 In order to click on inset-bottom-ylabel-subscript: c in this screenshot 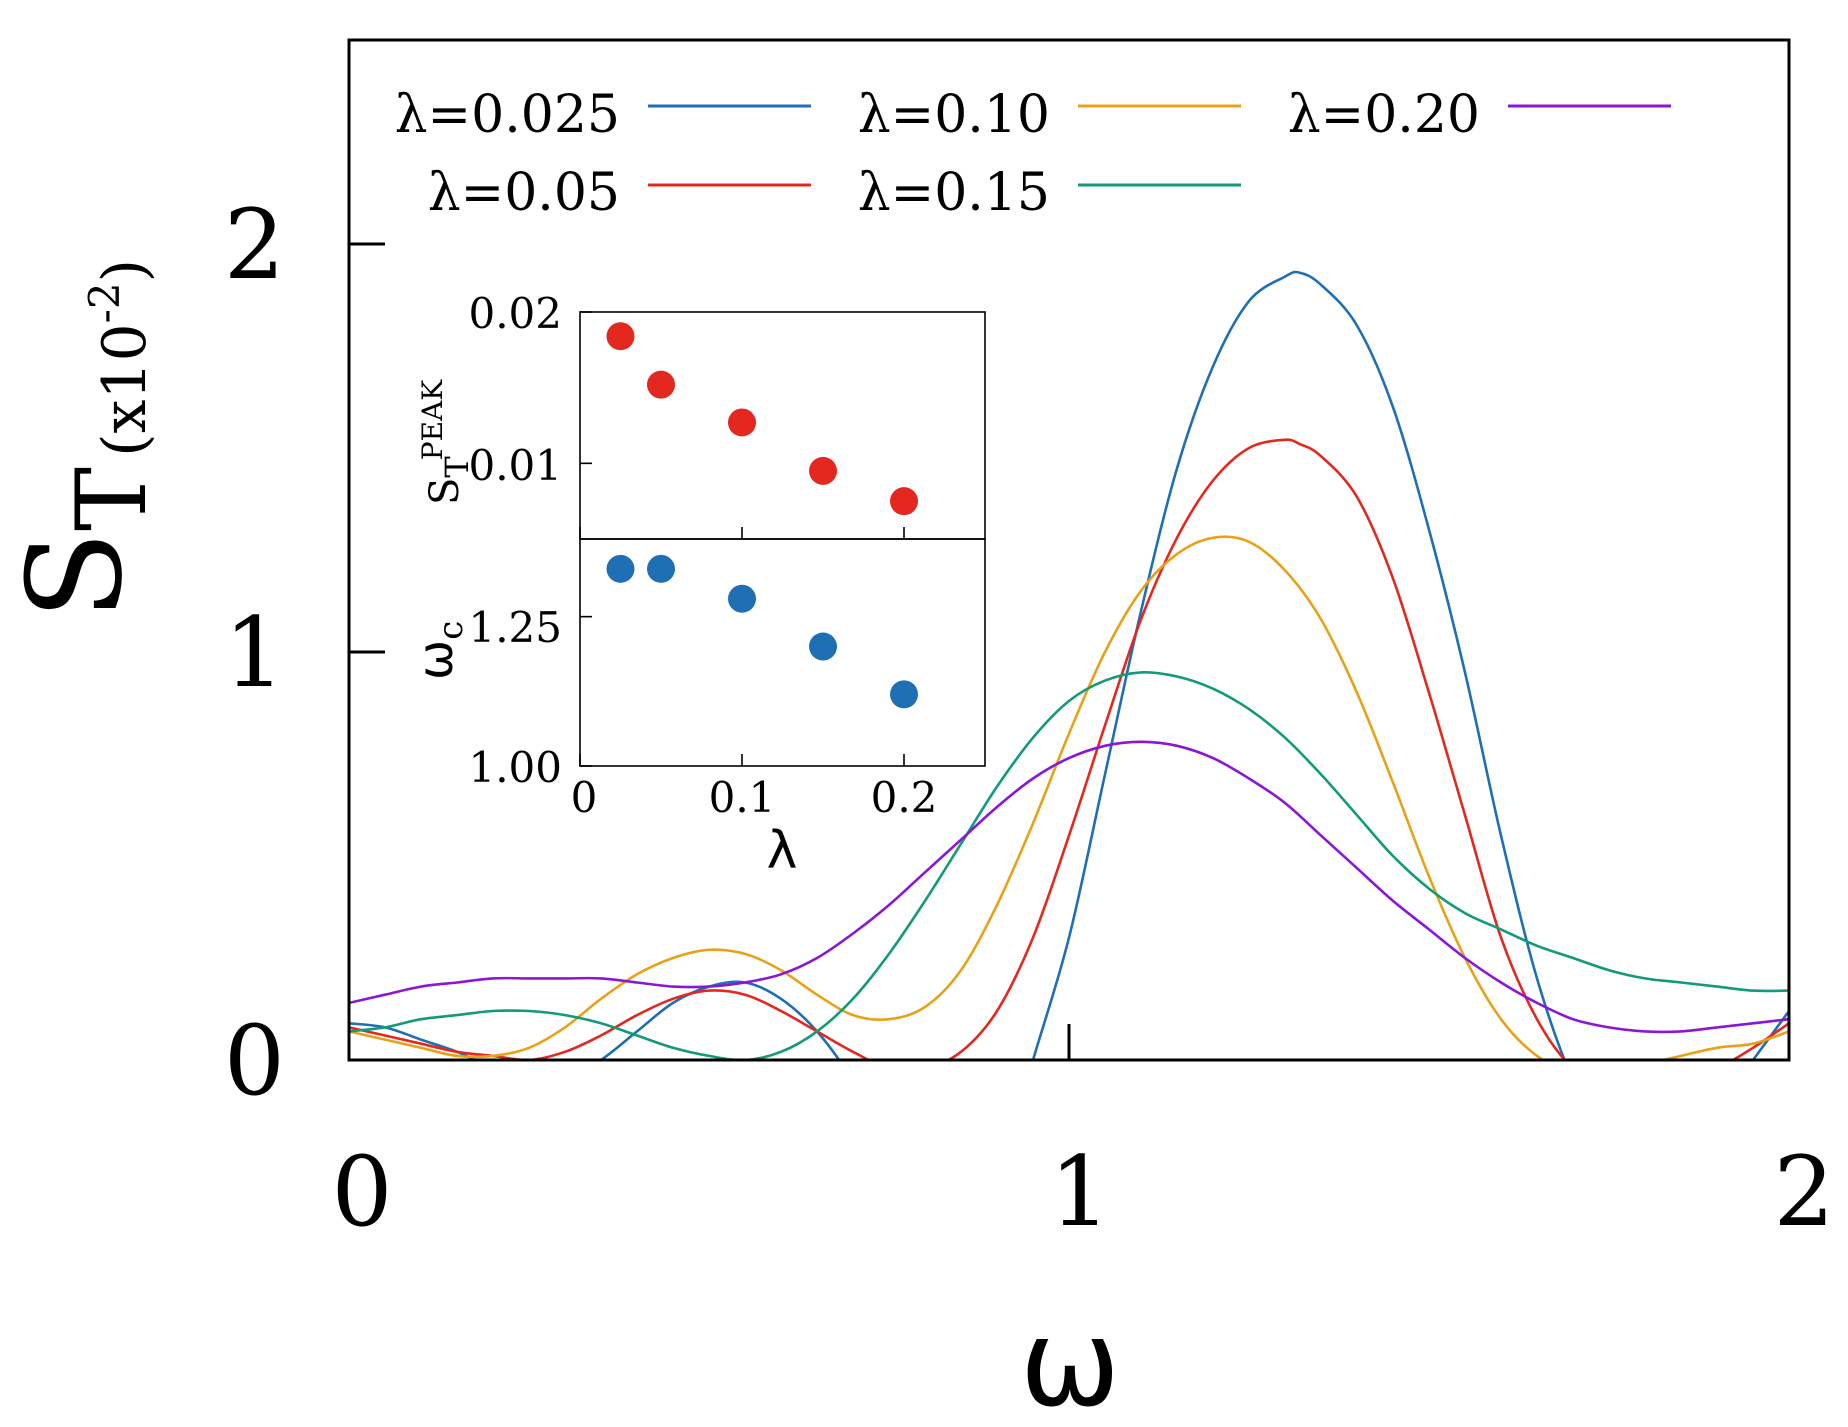, I will do `click(451, 630)`.